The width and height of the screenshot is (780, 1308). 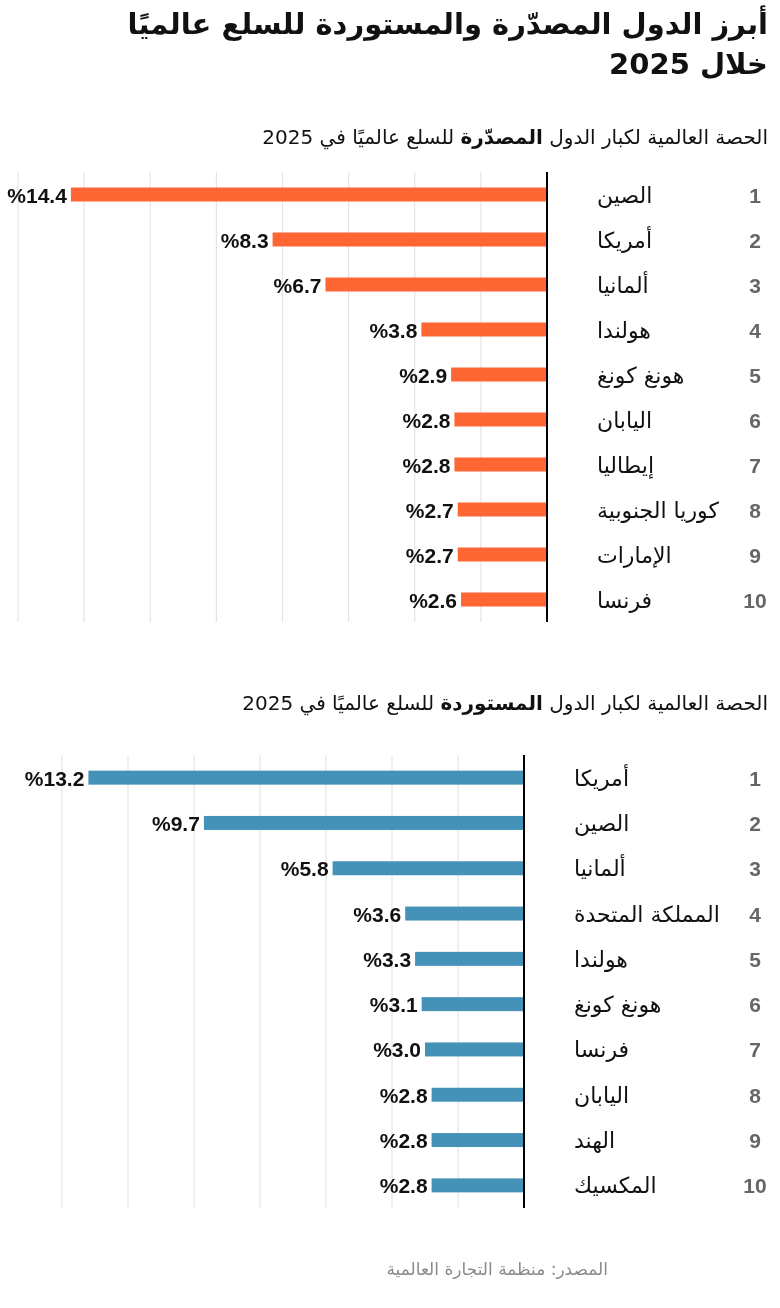 I want to click on text: المصدر: منظمة التجارة العالمية, so click(x=497, y=1269).